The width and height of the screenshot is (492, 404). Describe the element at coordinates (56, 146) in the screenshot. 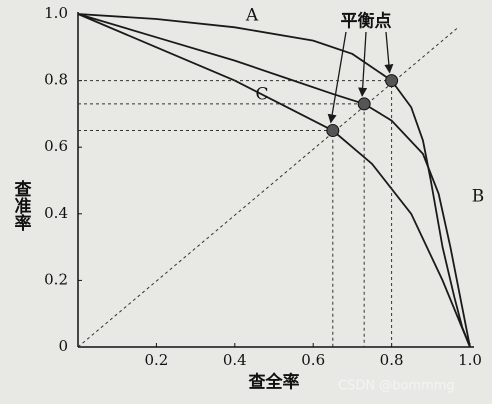

I see `y-tick-label: 0.6` at that location.